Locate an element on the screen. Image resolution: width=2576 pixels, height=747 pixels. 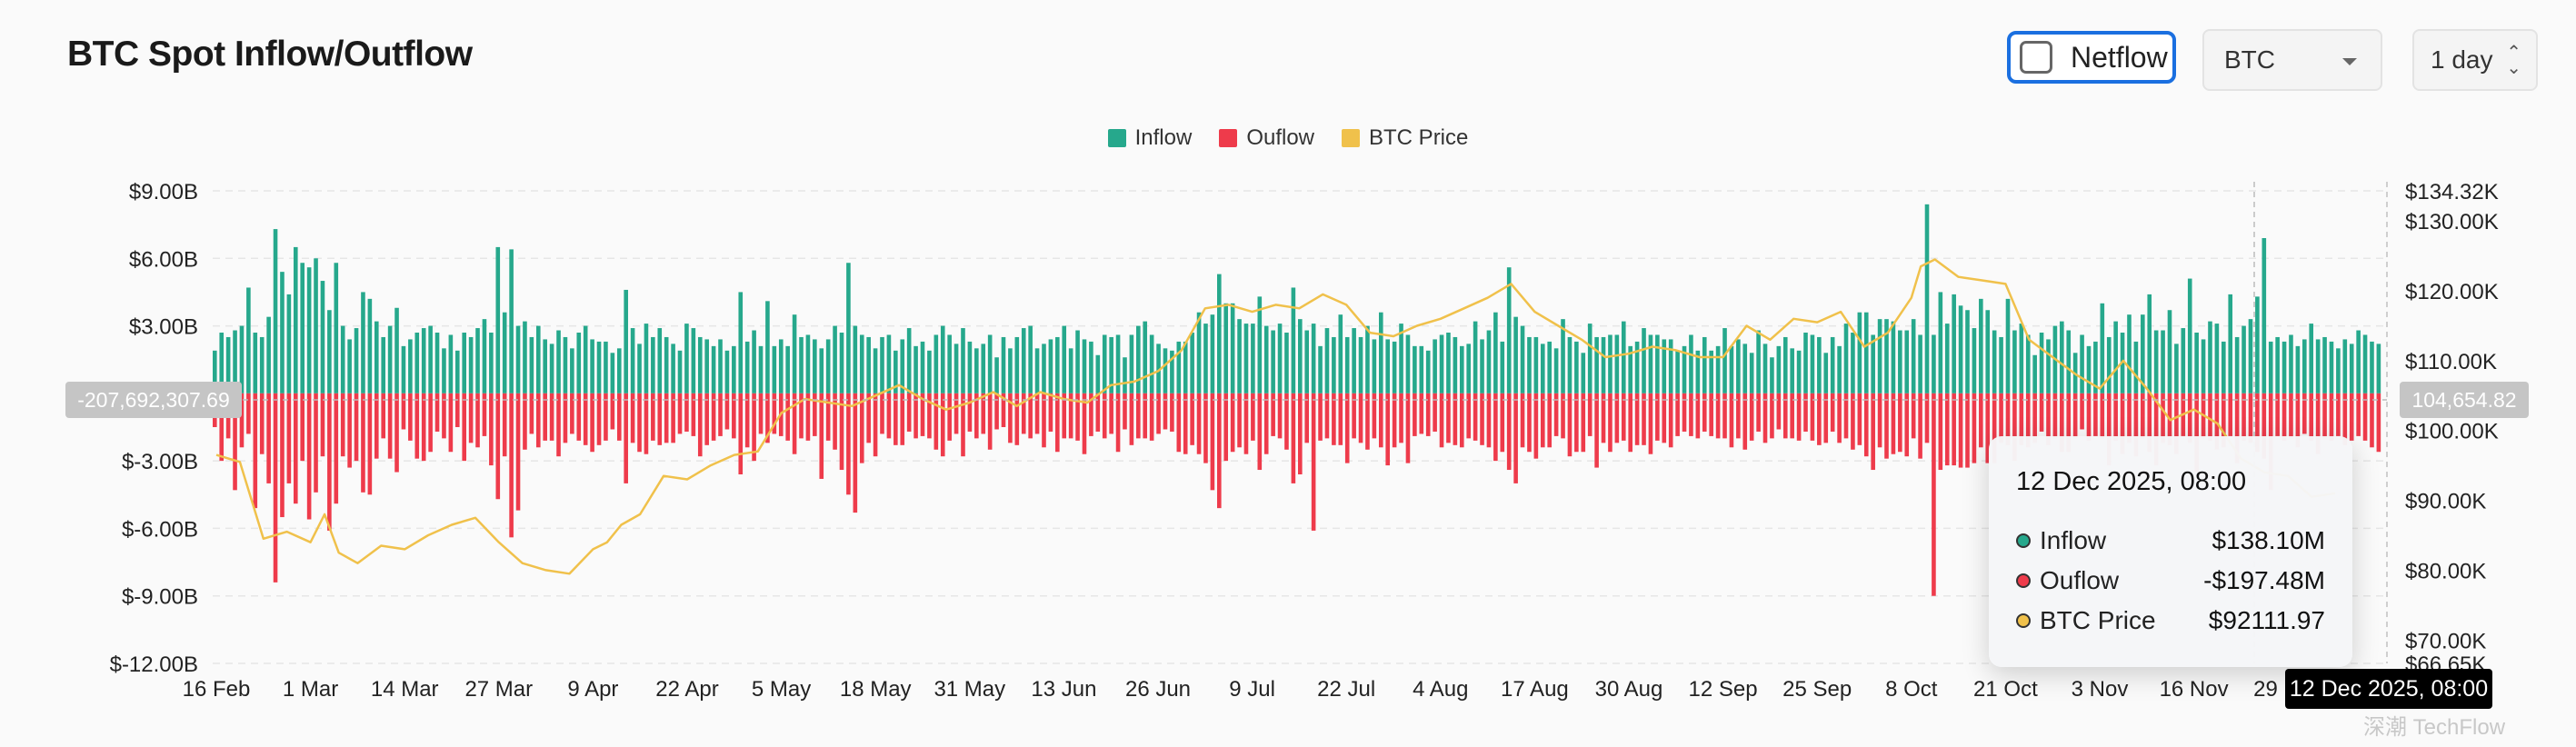
legend-item-price: BTC Price is located at coordinates (1405, 138).